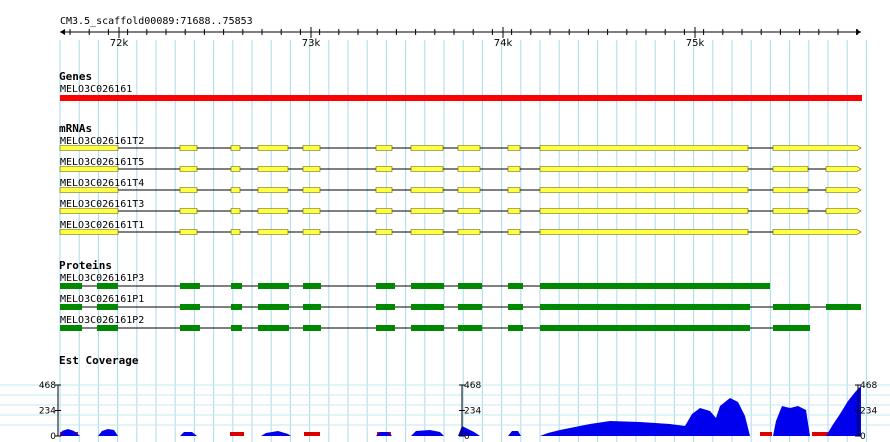  I want to click on mrna-label-t5: MELO3C026161T5, so click(102, 162).